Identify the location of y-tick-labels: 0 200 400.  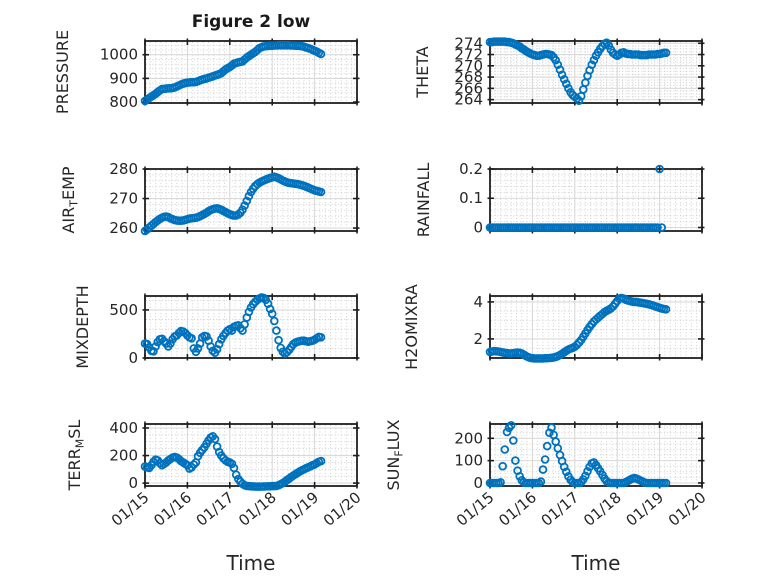
(123, 455).